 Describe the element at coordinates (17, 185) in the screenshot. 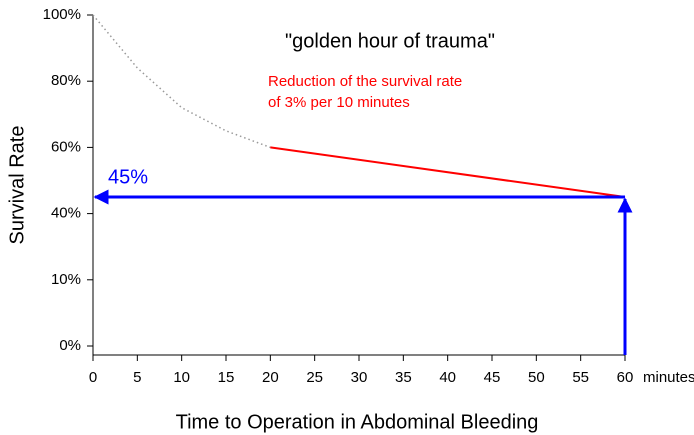

I see `y-axis-label: Survival Rate` at that location.